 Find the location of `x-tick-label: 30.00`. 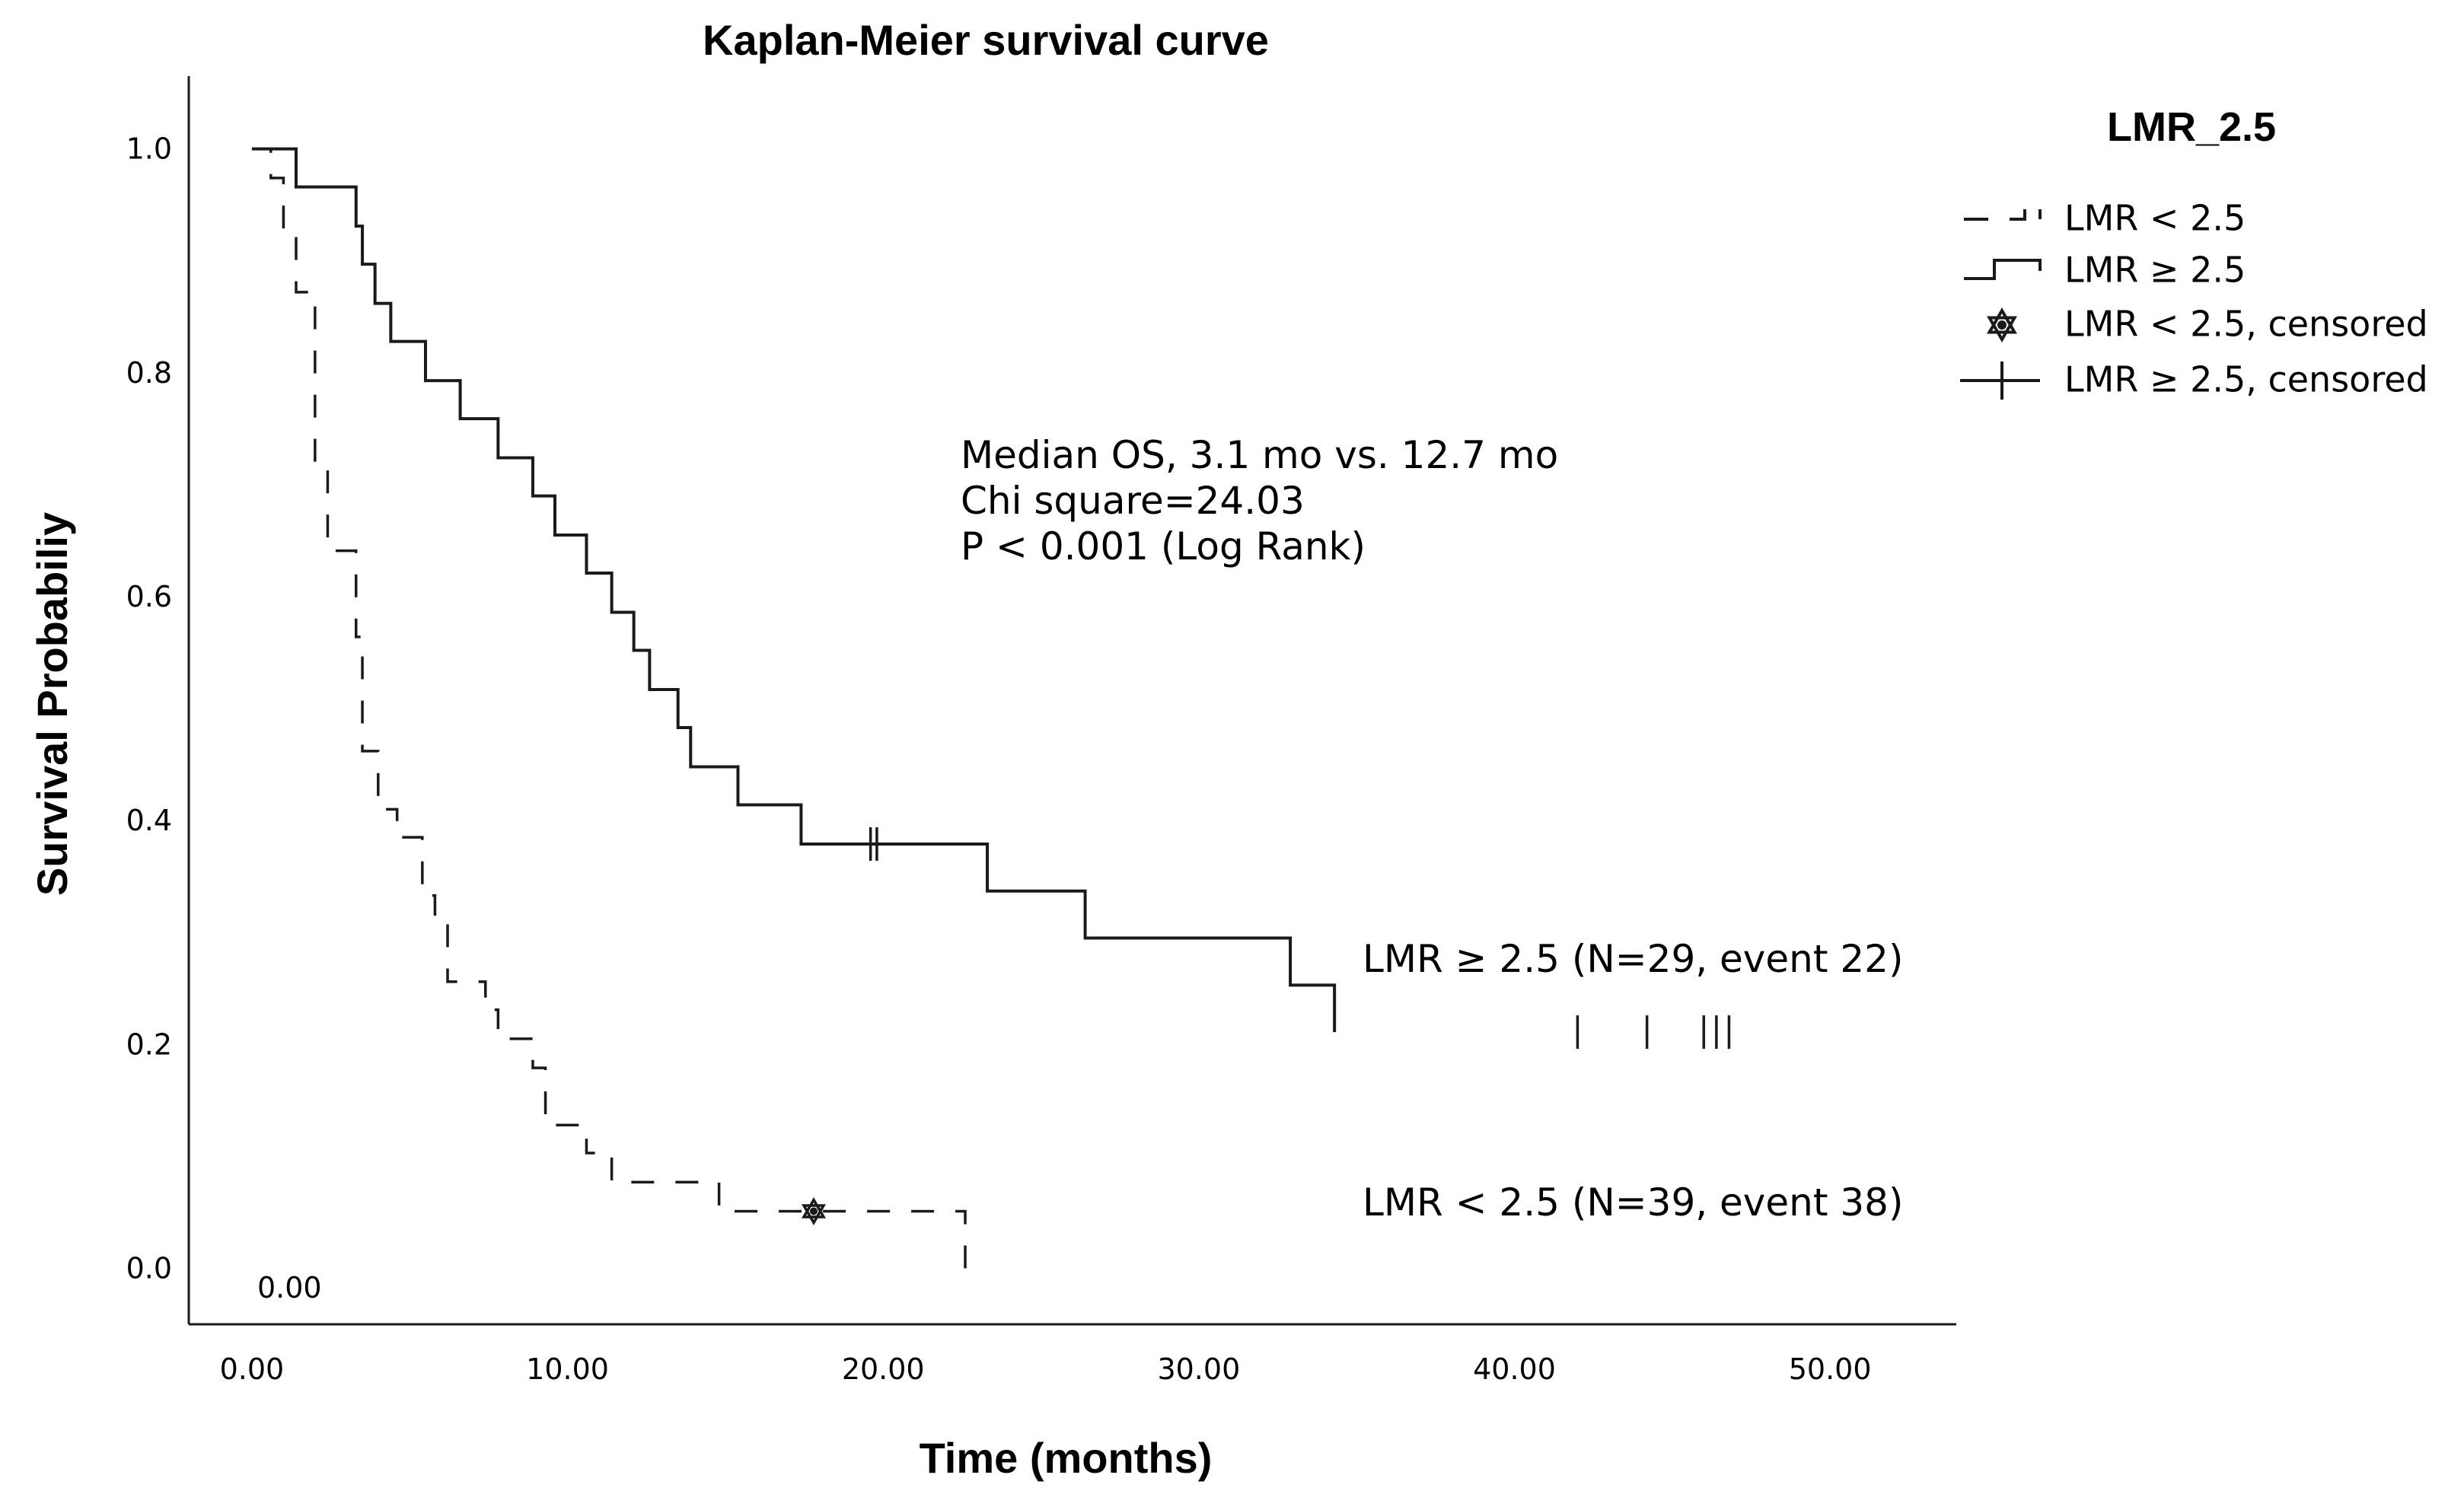

x-tick-label: 30.00 is located at coordinates (1198, 1369).